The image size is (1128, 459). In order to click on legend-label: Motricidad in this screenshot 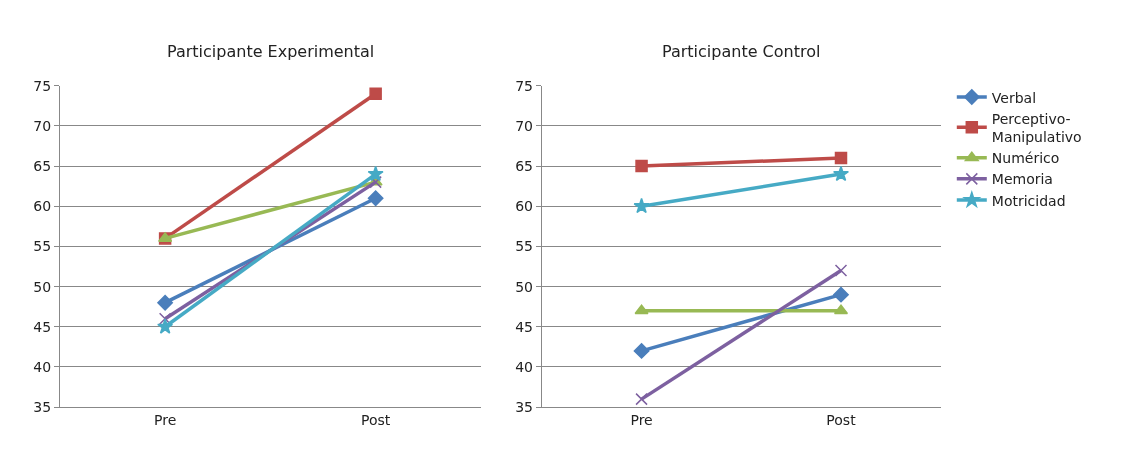, I will do `click(1028, 200)`.